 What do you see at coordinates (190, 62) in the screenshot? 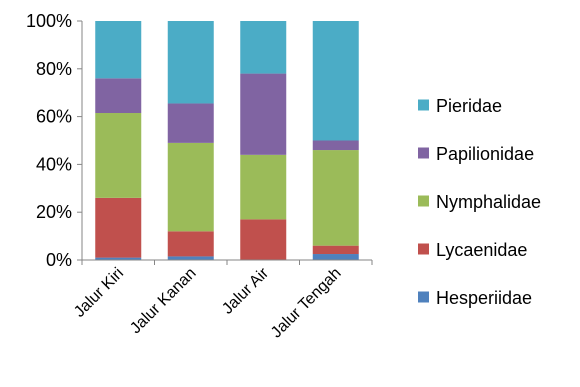
I see `bar-pieridae-jalur-kanan` at bounding box center [190, 62].